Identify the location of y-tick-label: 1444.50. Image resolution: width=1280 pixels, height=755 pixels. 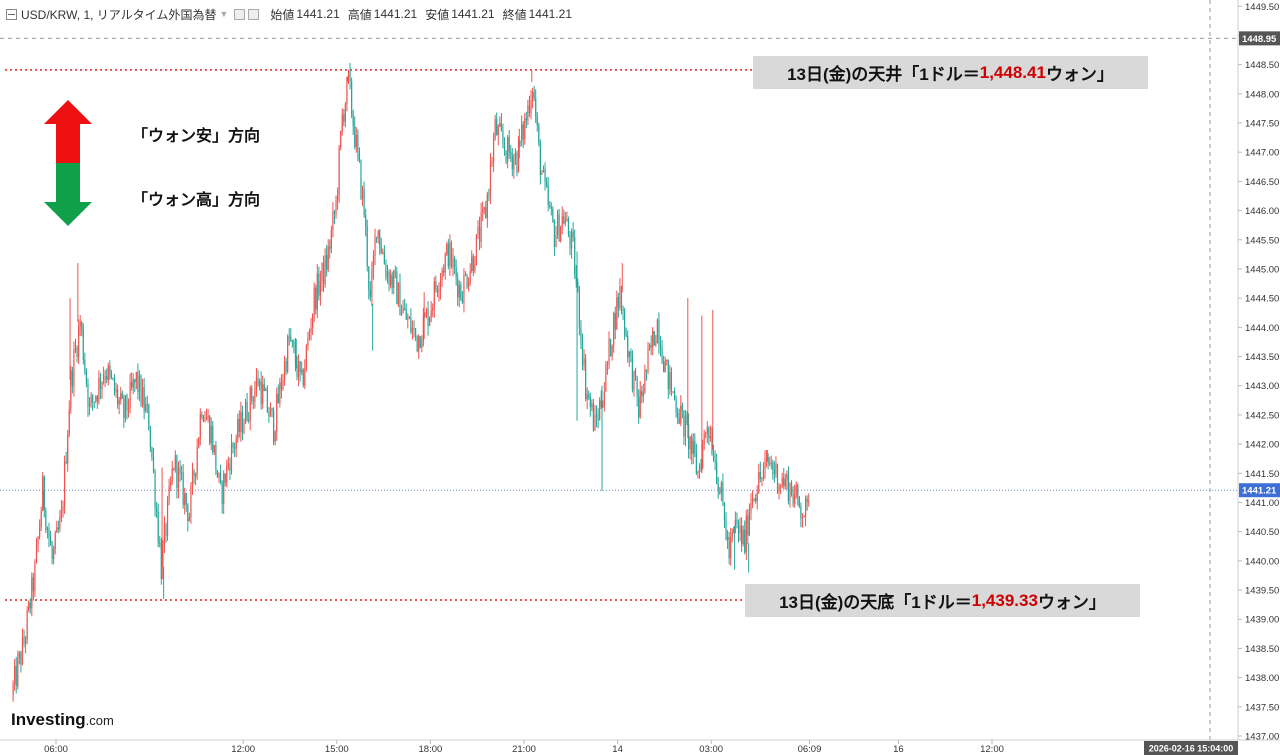
(1262, 299).